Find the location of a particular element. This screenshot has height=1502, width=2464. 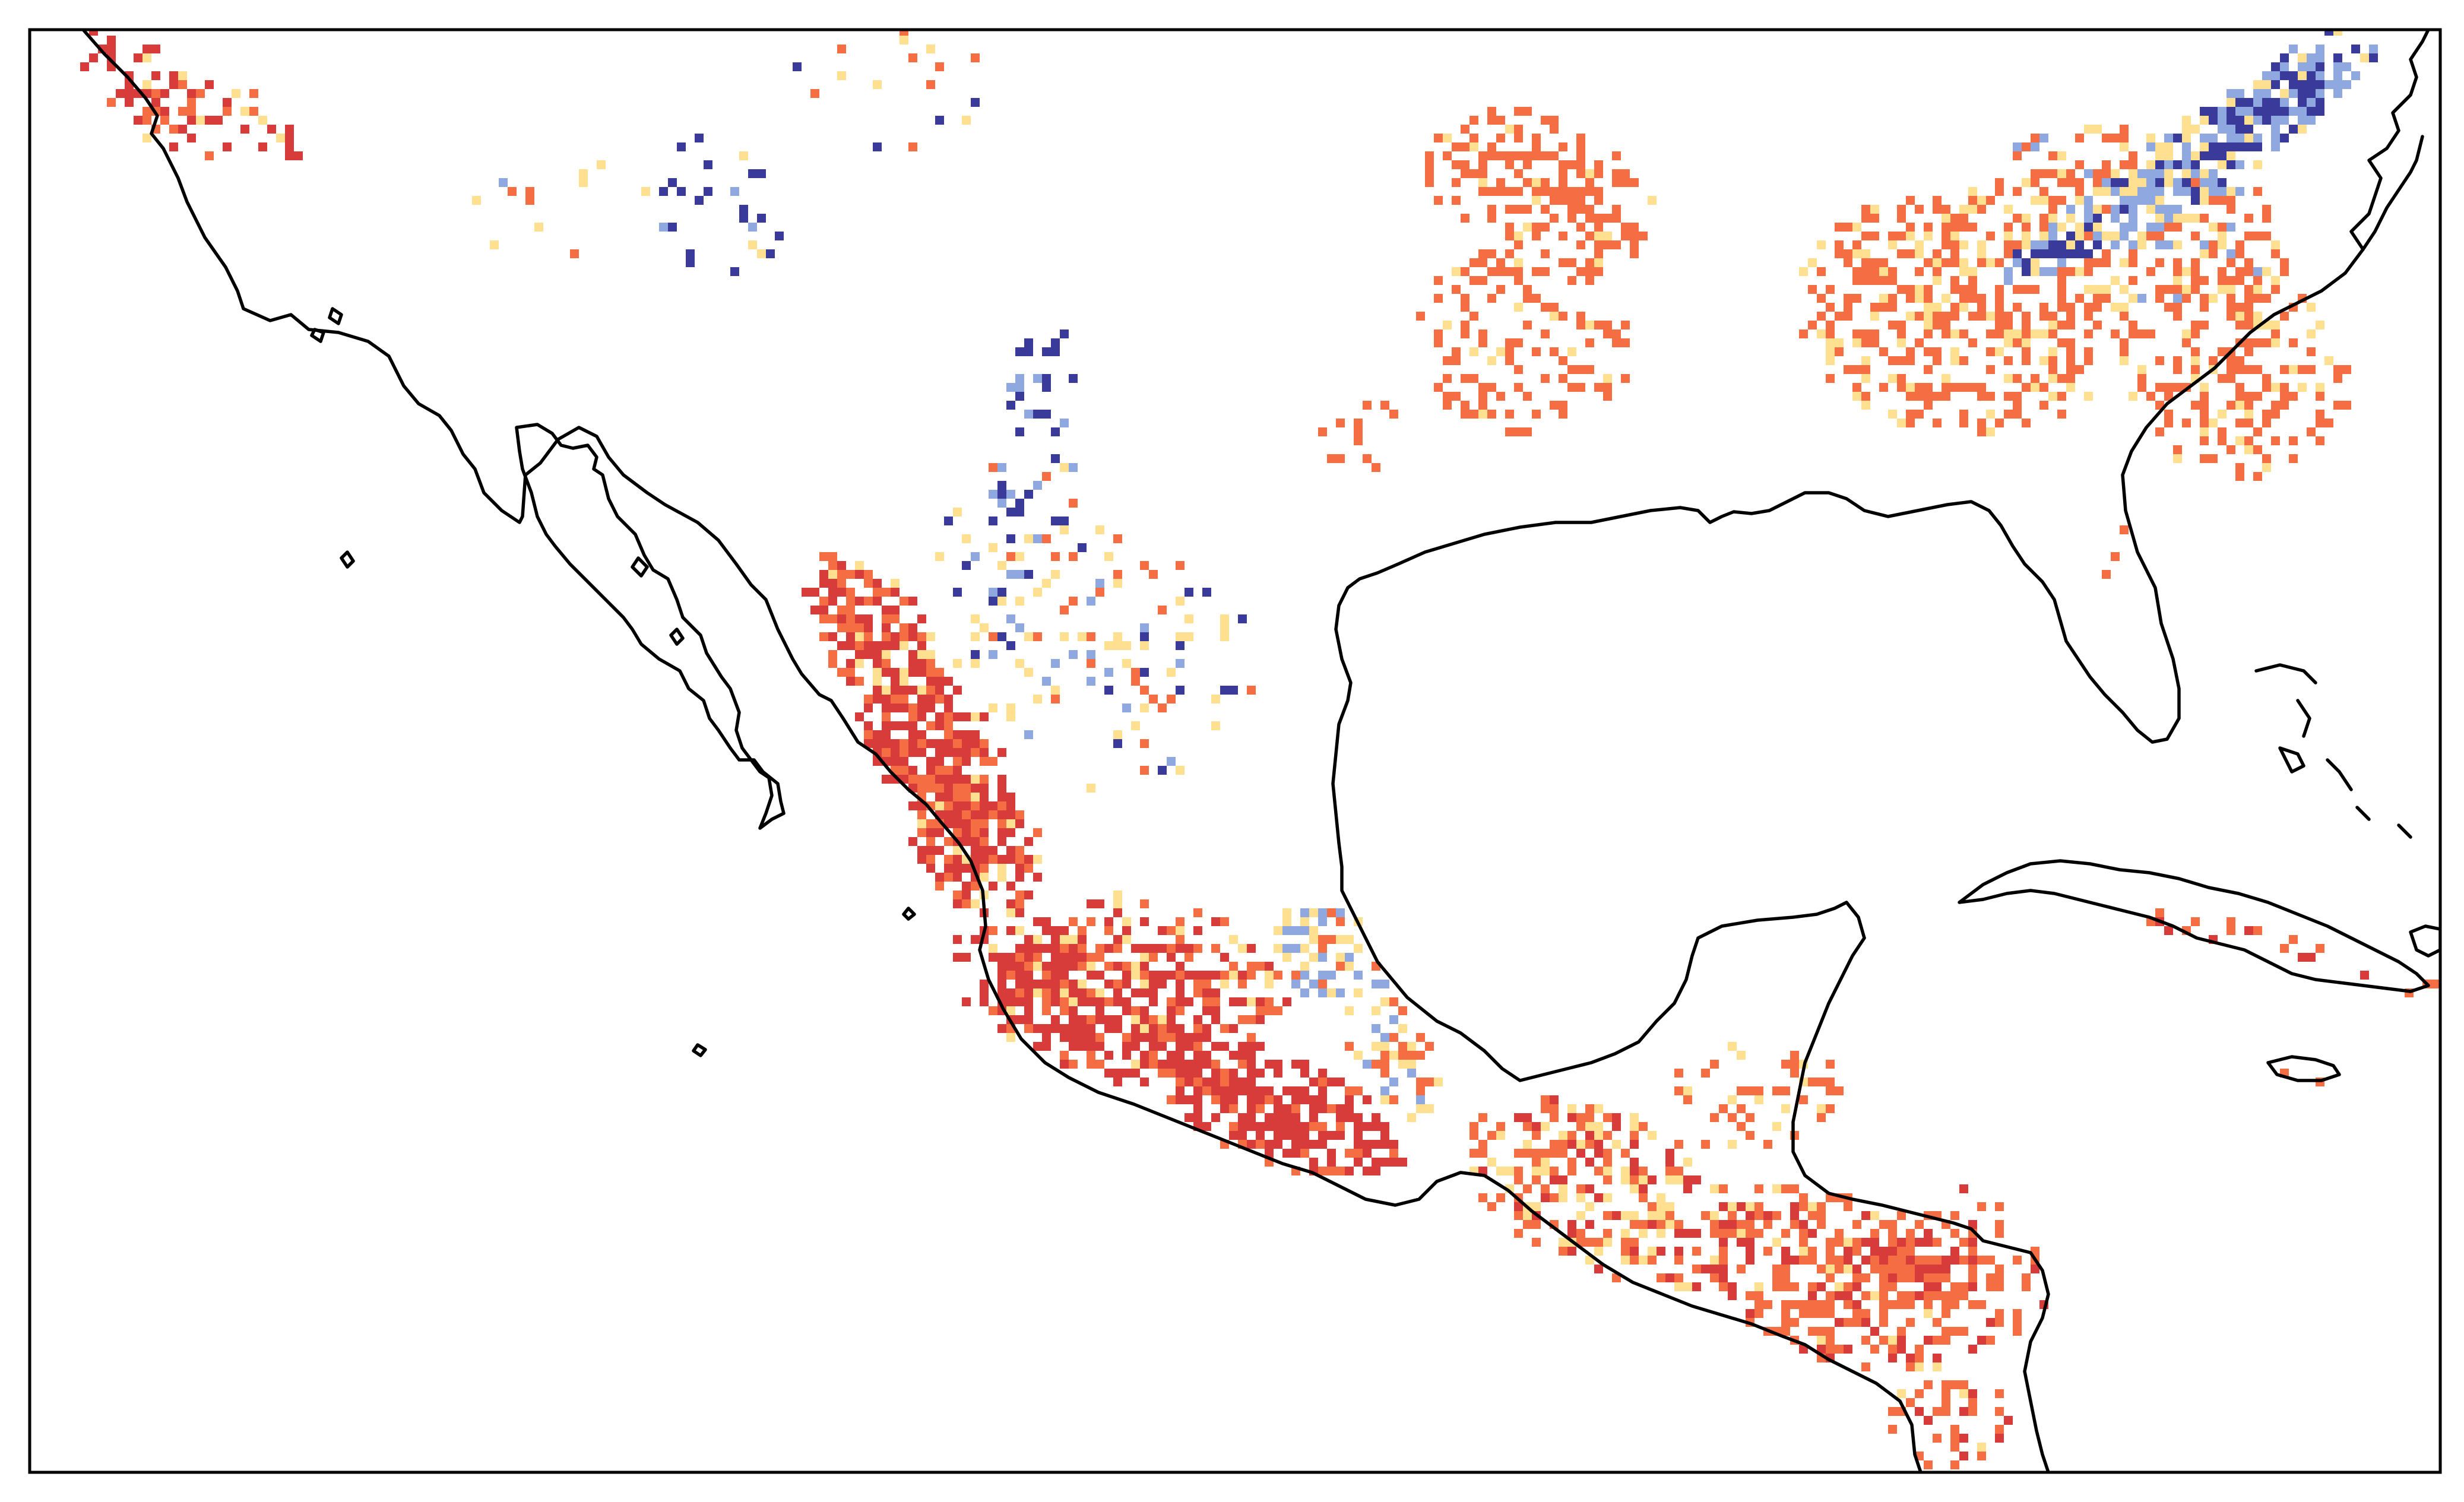

coastline-hispaniola is located at coordinates (2424, 941).